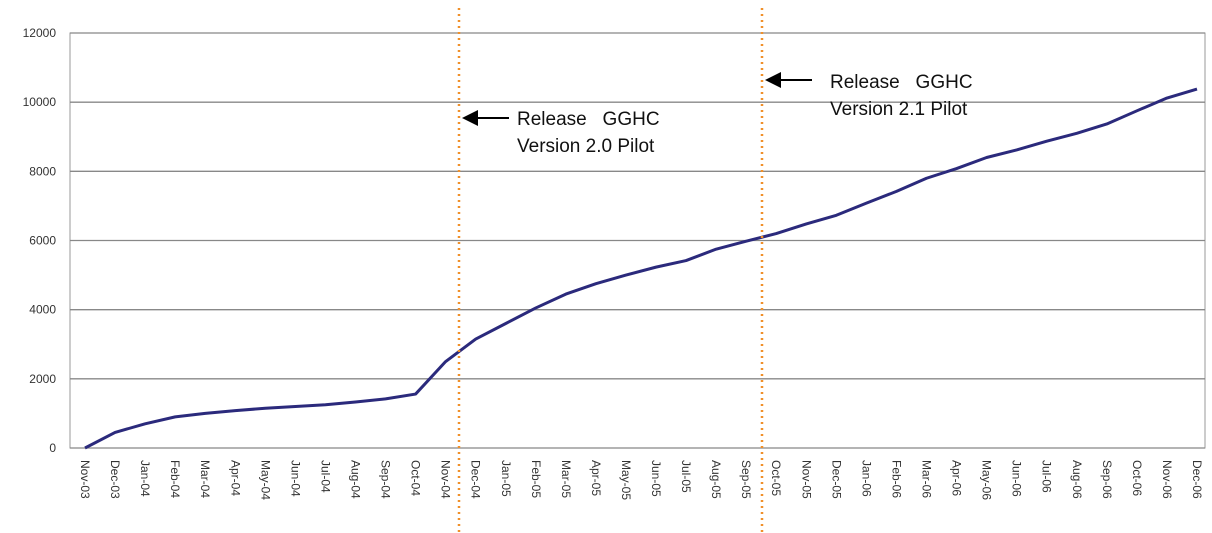 The image size is (1212, 533). Describe the element at coordinates (52, 448) in the screenshot. I see `y-tick-label: 0` at that location.